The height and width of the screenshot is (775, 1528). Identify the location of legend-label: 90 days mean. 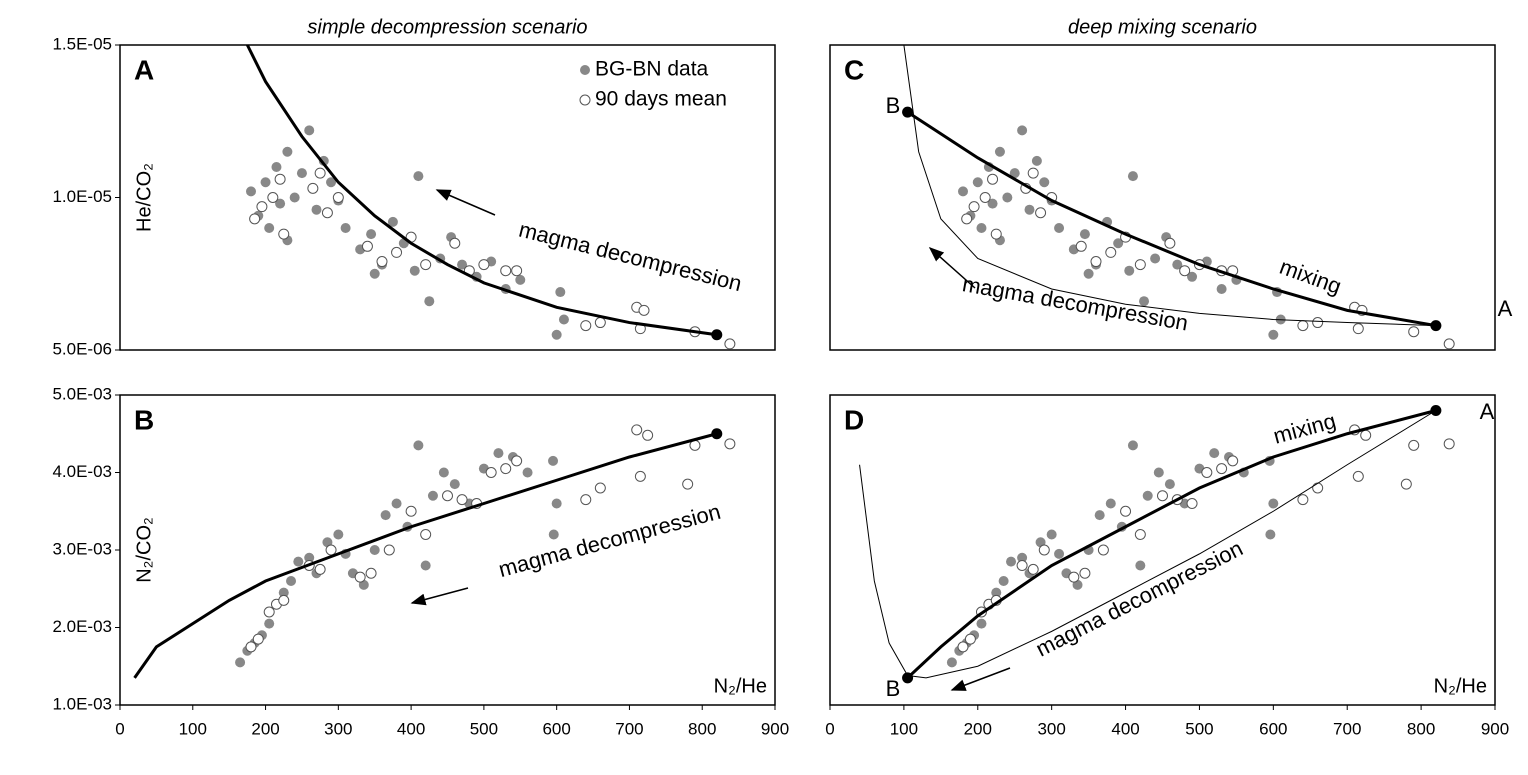
(661, 99).